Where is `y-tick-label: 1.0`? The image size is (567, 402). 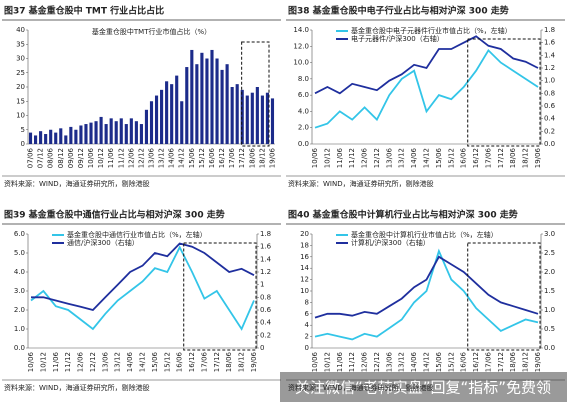
y-tick-label: 1.0 is located at coordinates (19, 329).